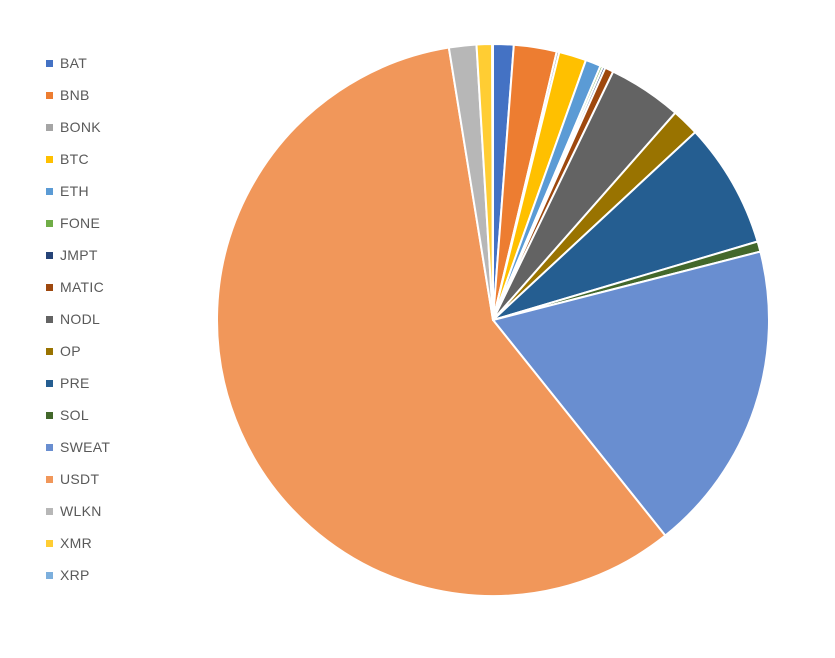 The width and height of the screenshot is (835, 658). I want to click on legend-item-op: OP, so click(78, 351).